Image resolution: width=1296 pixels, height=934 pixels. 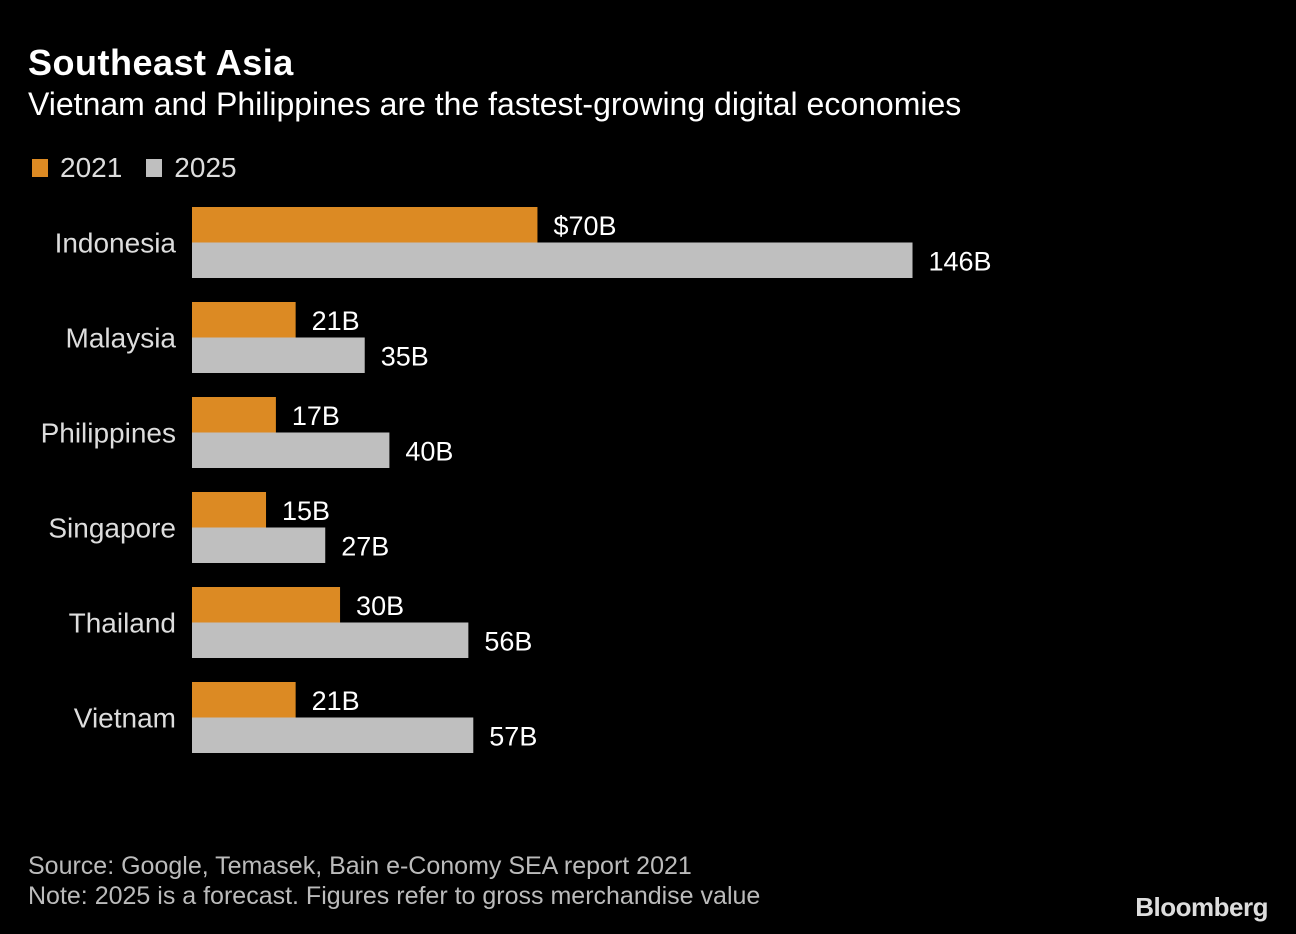 What do you see at coordinates (365, 225) in the screenshot?
I see `bar-2021-indonesia` at bounding box center [365, 225].